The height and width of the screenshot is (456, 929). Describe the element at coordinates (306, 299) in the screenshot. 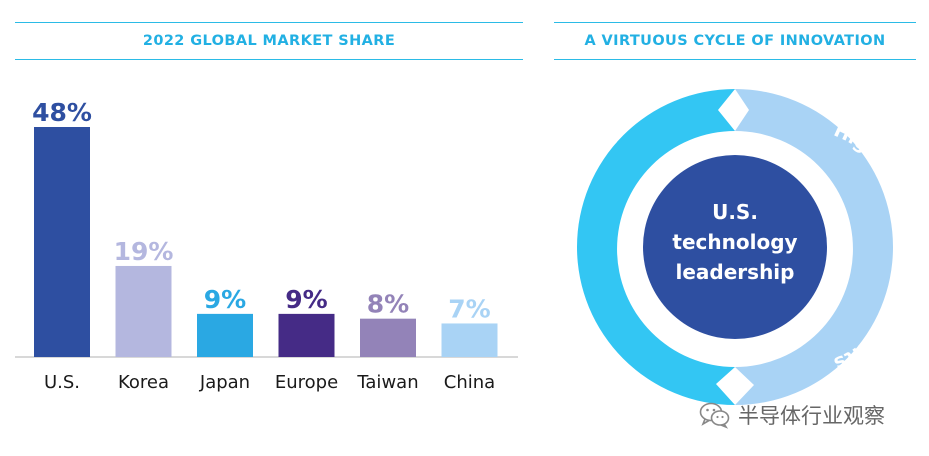

I see `data-label-3: 9%` at that location.